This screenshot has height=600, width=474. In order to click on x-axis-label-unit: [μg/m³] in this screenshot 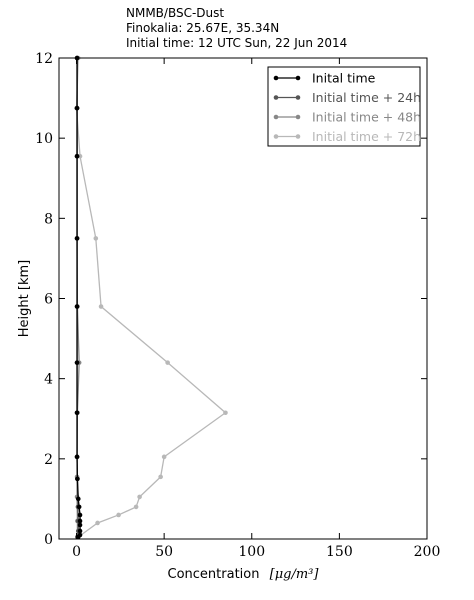, I will do `click(295, 574)`.